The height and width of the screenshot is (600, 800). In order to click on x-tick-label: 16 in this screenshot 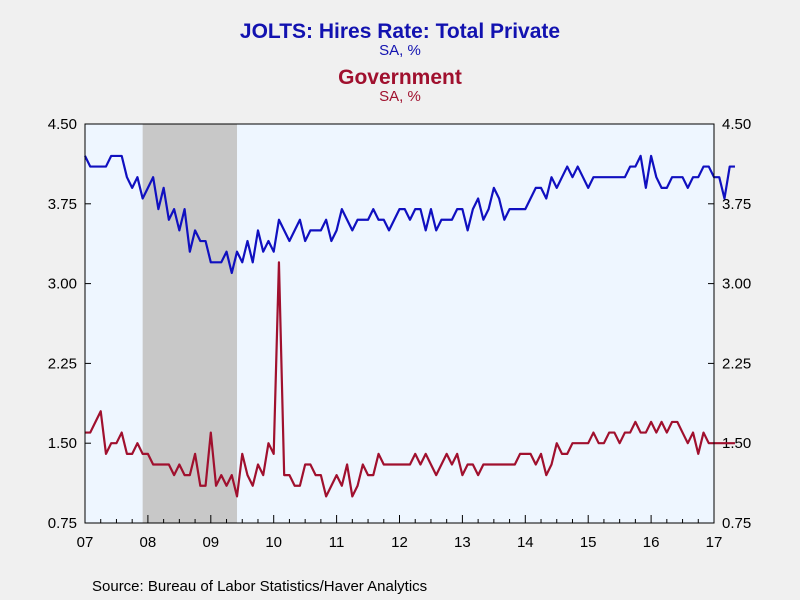, I will do `click(651, 542)`.